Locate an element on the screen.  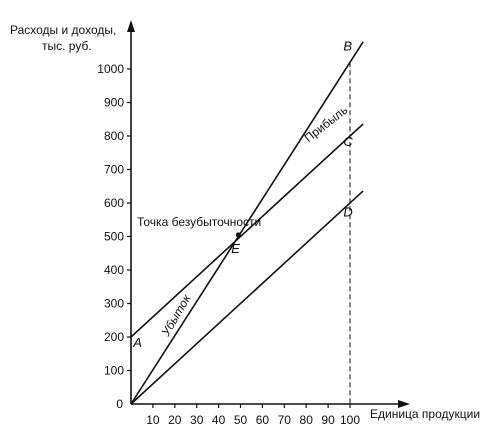
x-tick-label: 100 is located at coordinates (350, 420).